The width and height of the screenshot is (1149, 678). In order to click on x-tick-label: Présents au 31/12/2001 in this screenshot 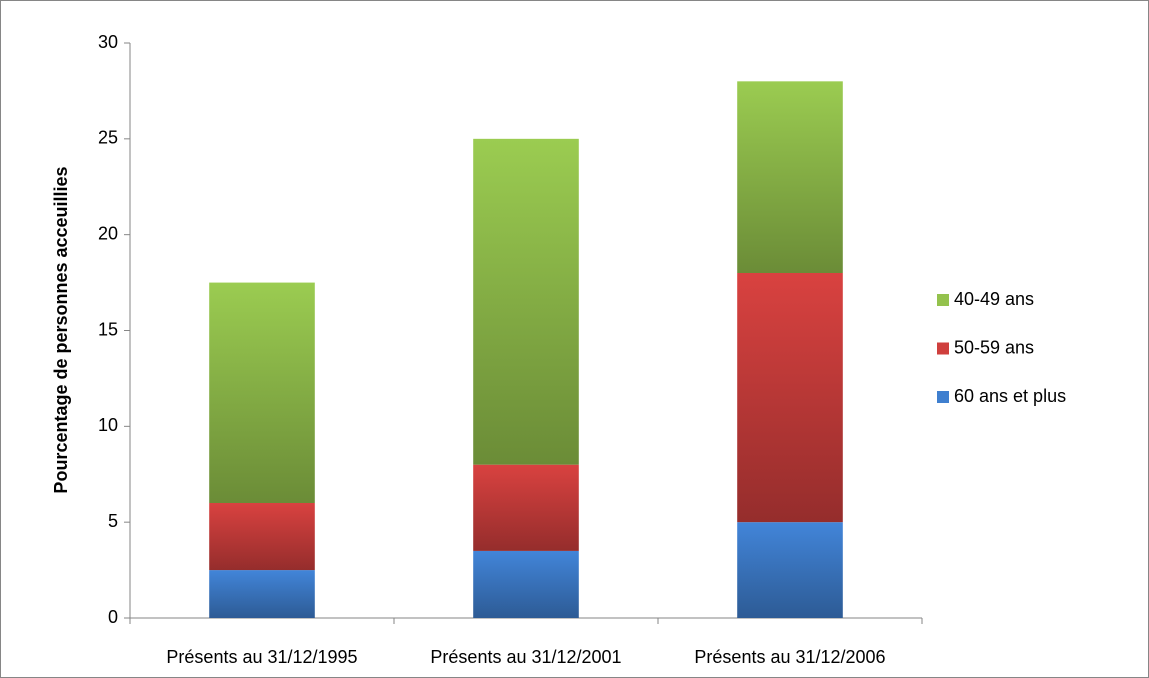, I will do `click(525, 657)`.